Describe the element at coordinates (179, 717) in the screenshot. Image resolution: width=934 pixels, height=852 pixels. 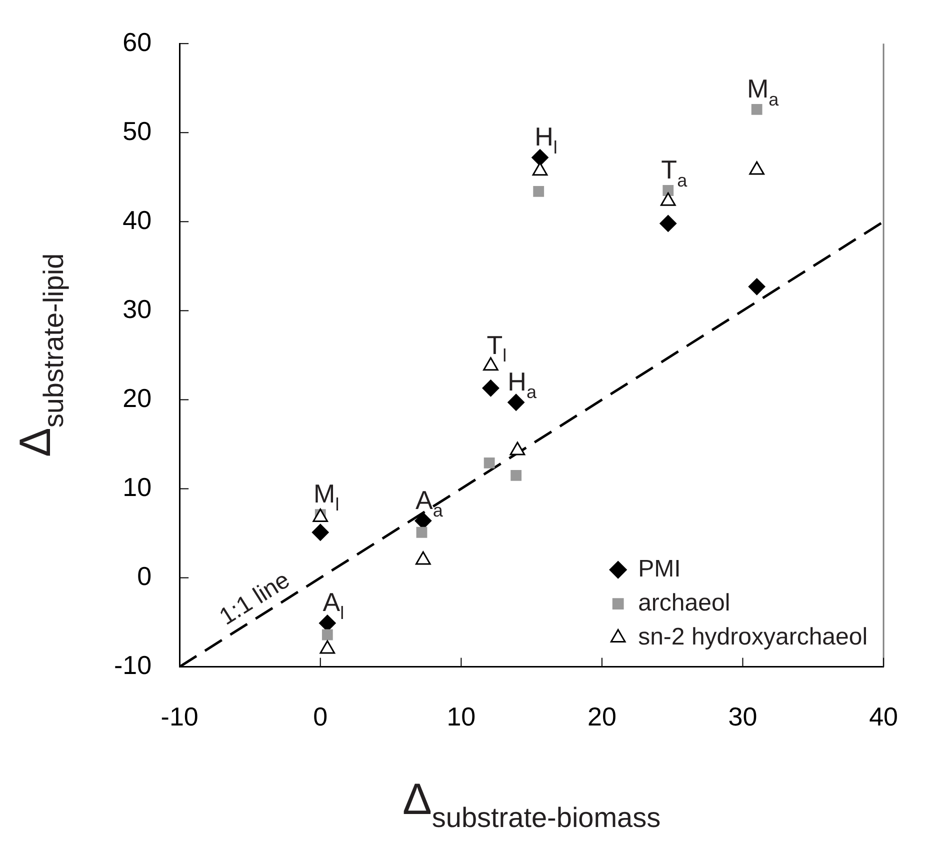
I see `x-tick-label: -10` at that location.